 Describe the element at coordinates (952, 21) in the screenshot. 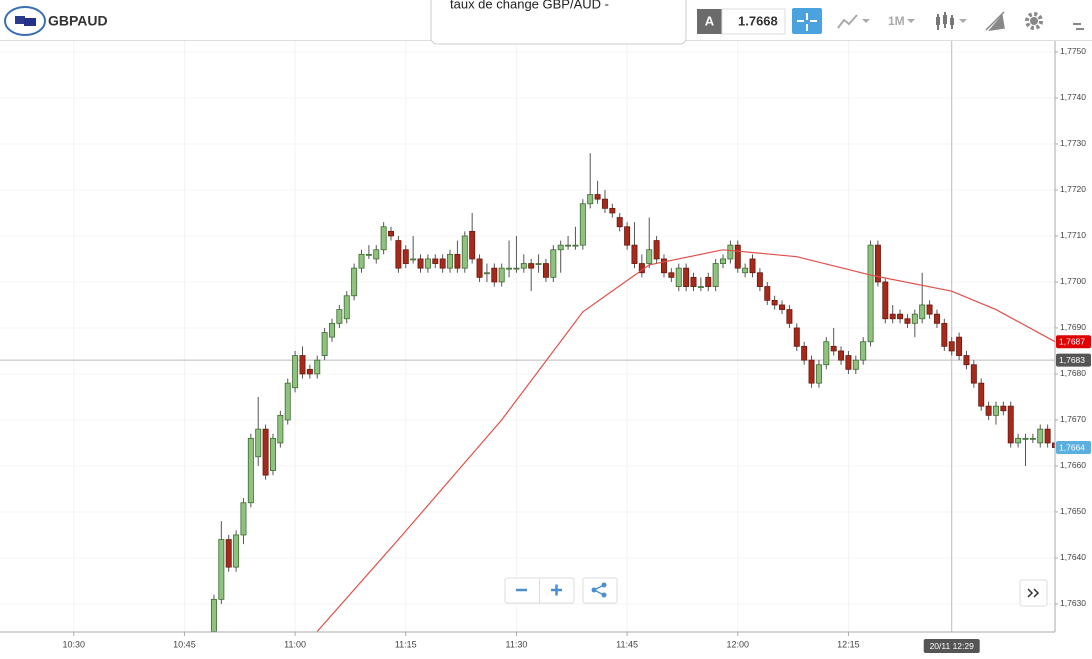

I see `candle-icon-body` at that location.